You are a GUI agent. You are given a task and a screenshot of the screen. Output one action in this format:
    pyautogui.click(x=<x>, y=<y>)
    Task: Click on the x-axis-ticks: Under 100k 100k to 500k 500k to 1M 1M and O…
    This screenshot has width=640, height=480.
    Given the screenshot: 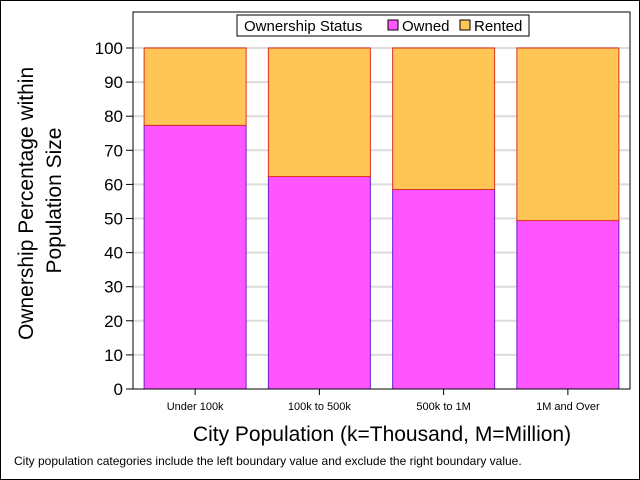 What is the action you would take?
    pyautogui.click(x=383, y=401)
    